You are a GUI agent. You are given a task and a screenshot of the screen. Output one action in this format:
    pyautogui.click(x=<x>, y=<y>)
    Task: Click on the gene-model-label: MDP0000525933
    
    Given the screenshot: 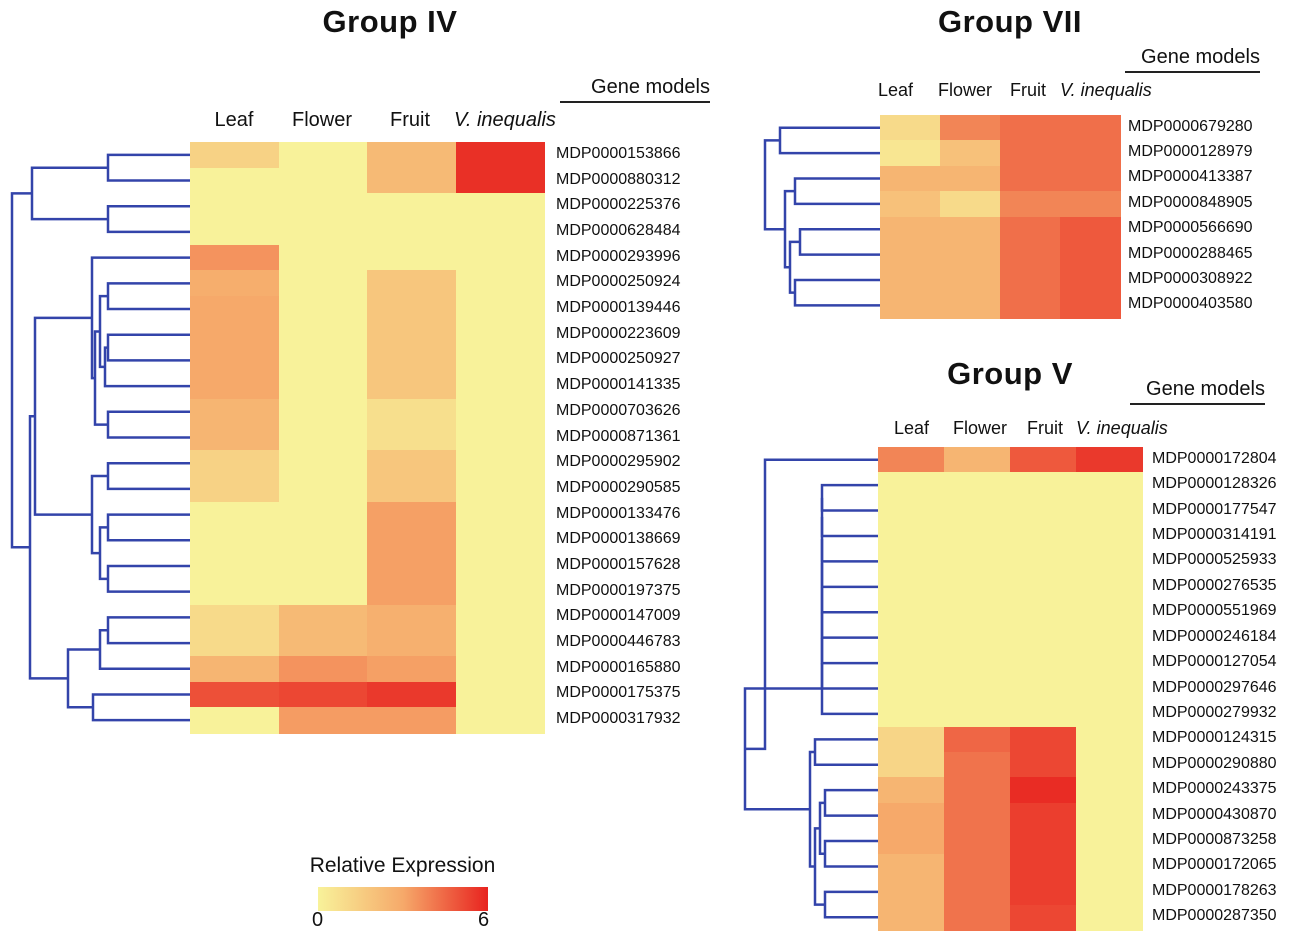 What is the action you would take?
    pyautogui.click(x=1214, y=560)
    